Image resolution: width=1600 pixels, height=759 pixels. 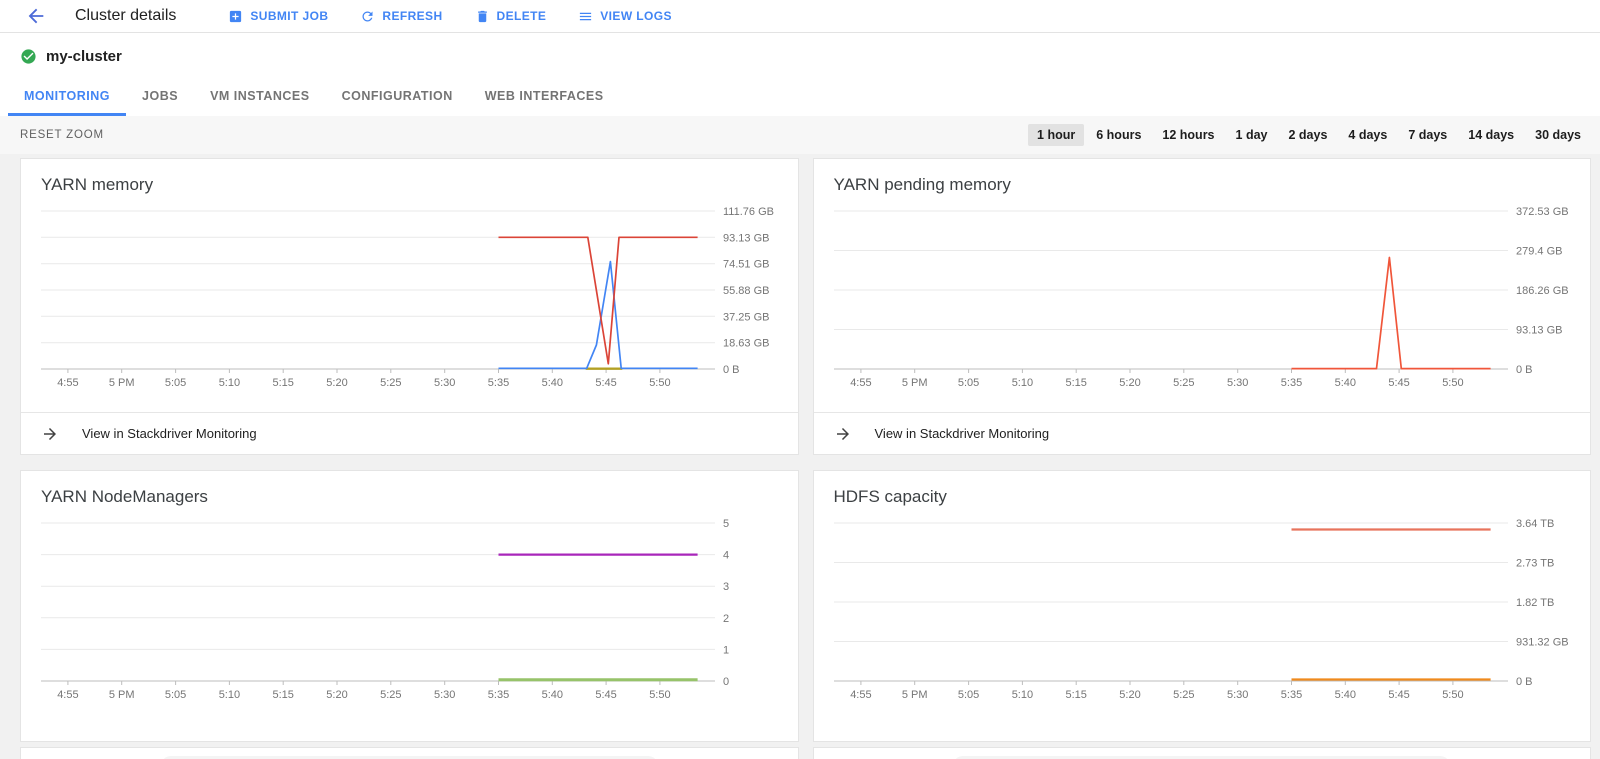 I want to click on svg-text: 1, so click(x=726, y=650).